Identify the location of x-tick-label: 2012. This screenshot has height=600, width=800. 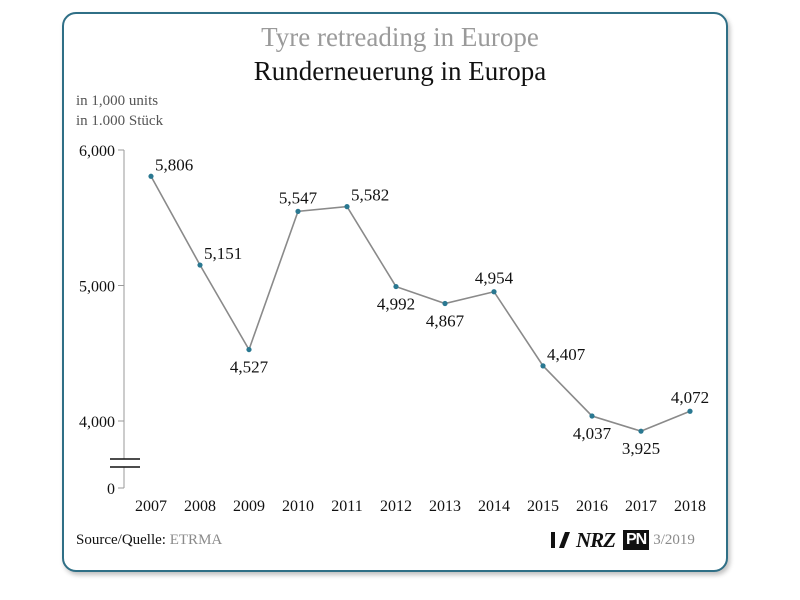
(396, 506).